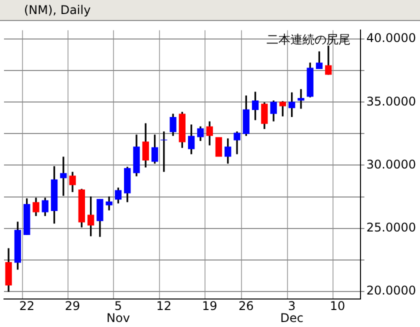 This screenshot has width=420, height=327. Describe the element at coordinates (57, 10) in the screenshot. I see `chart-title: (NM), Daily` at that location.